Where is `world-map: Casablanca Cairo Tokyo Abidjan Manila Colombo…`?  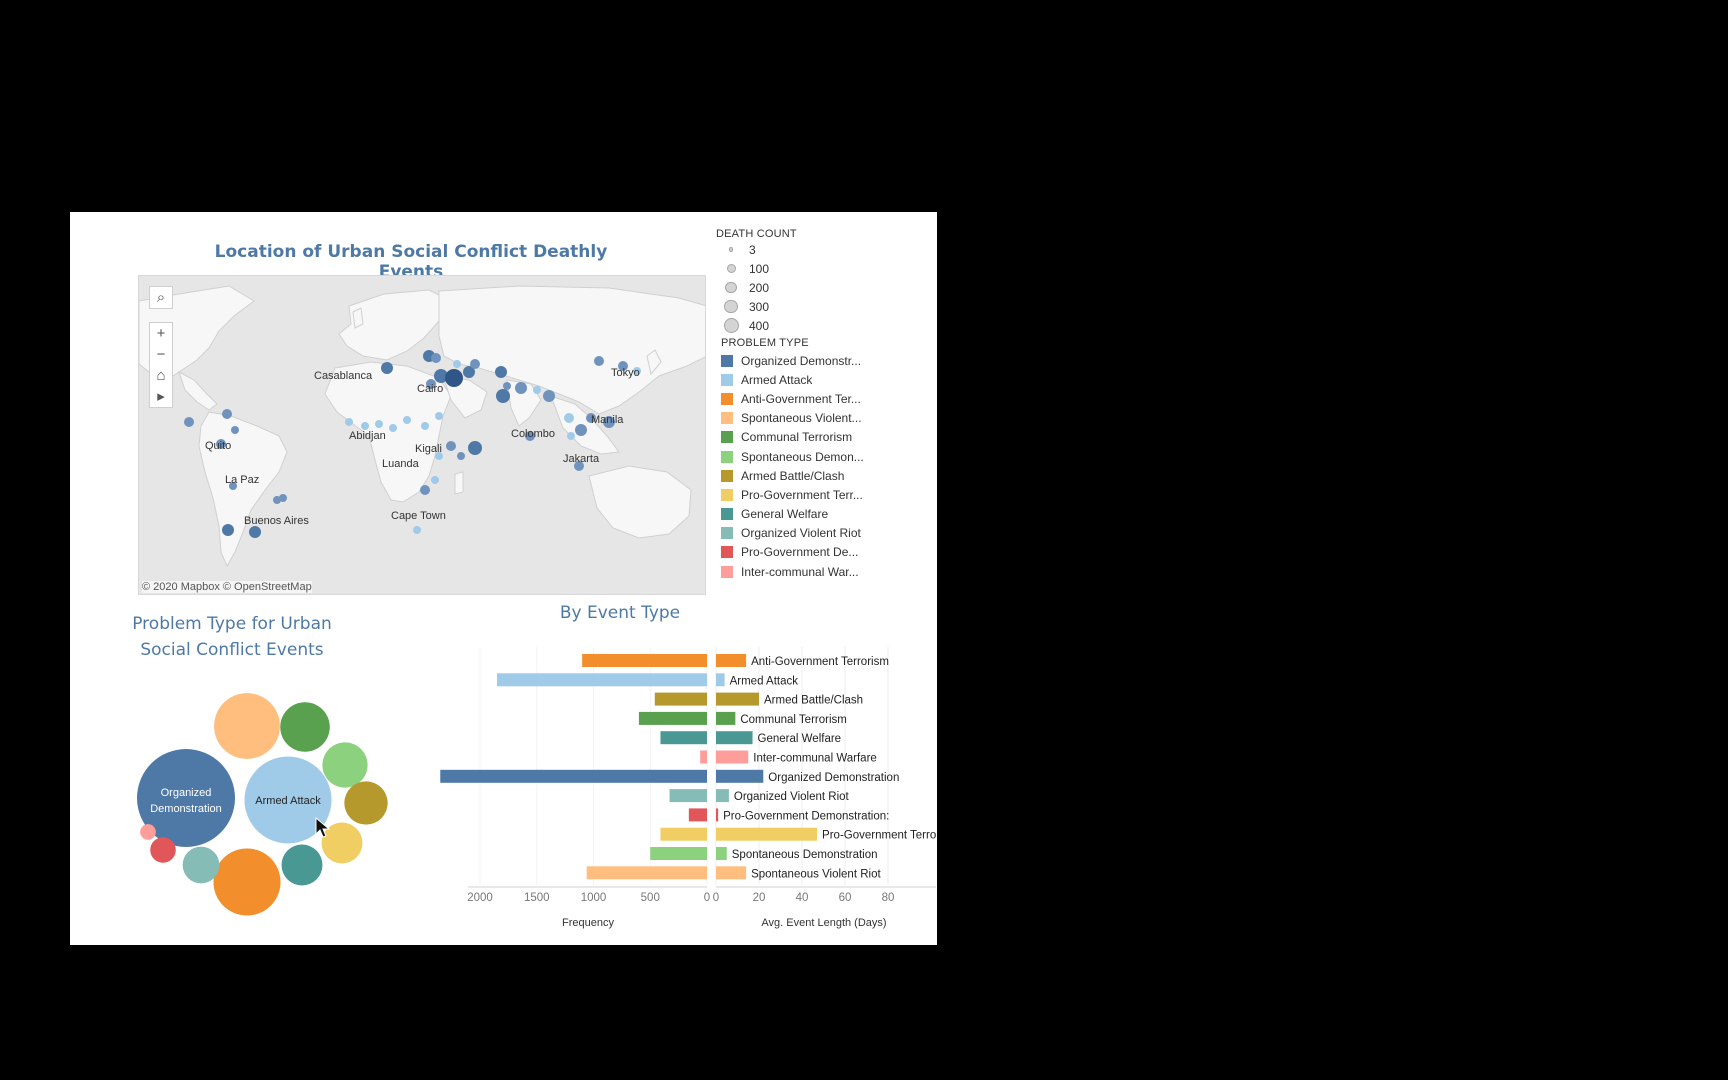
world-map: Casablanca Cairo Tokyo Abidjan Manila Colombo… is located at coordinates (422, 435).